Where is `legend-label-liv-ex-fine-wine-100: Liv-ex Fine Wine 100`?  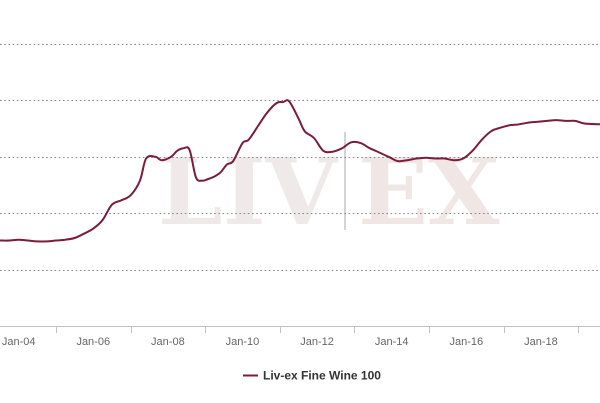 legend-label-liv-ex-fine-wine-100: Liv-ex Fine Wine 100 is located at coordinates (322, 376).